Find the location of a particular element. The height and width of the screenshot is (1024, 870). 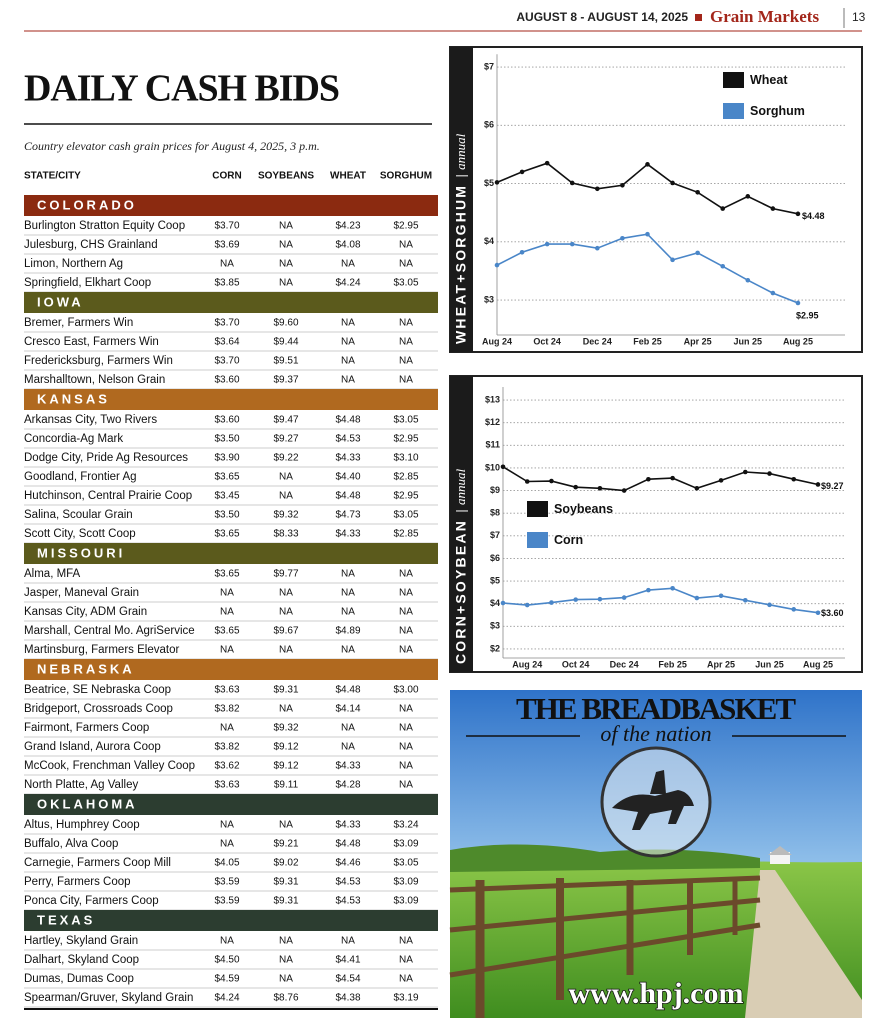

section-bar is located at coordinates (231, 205).